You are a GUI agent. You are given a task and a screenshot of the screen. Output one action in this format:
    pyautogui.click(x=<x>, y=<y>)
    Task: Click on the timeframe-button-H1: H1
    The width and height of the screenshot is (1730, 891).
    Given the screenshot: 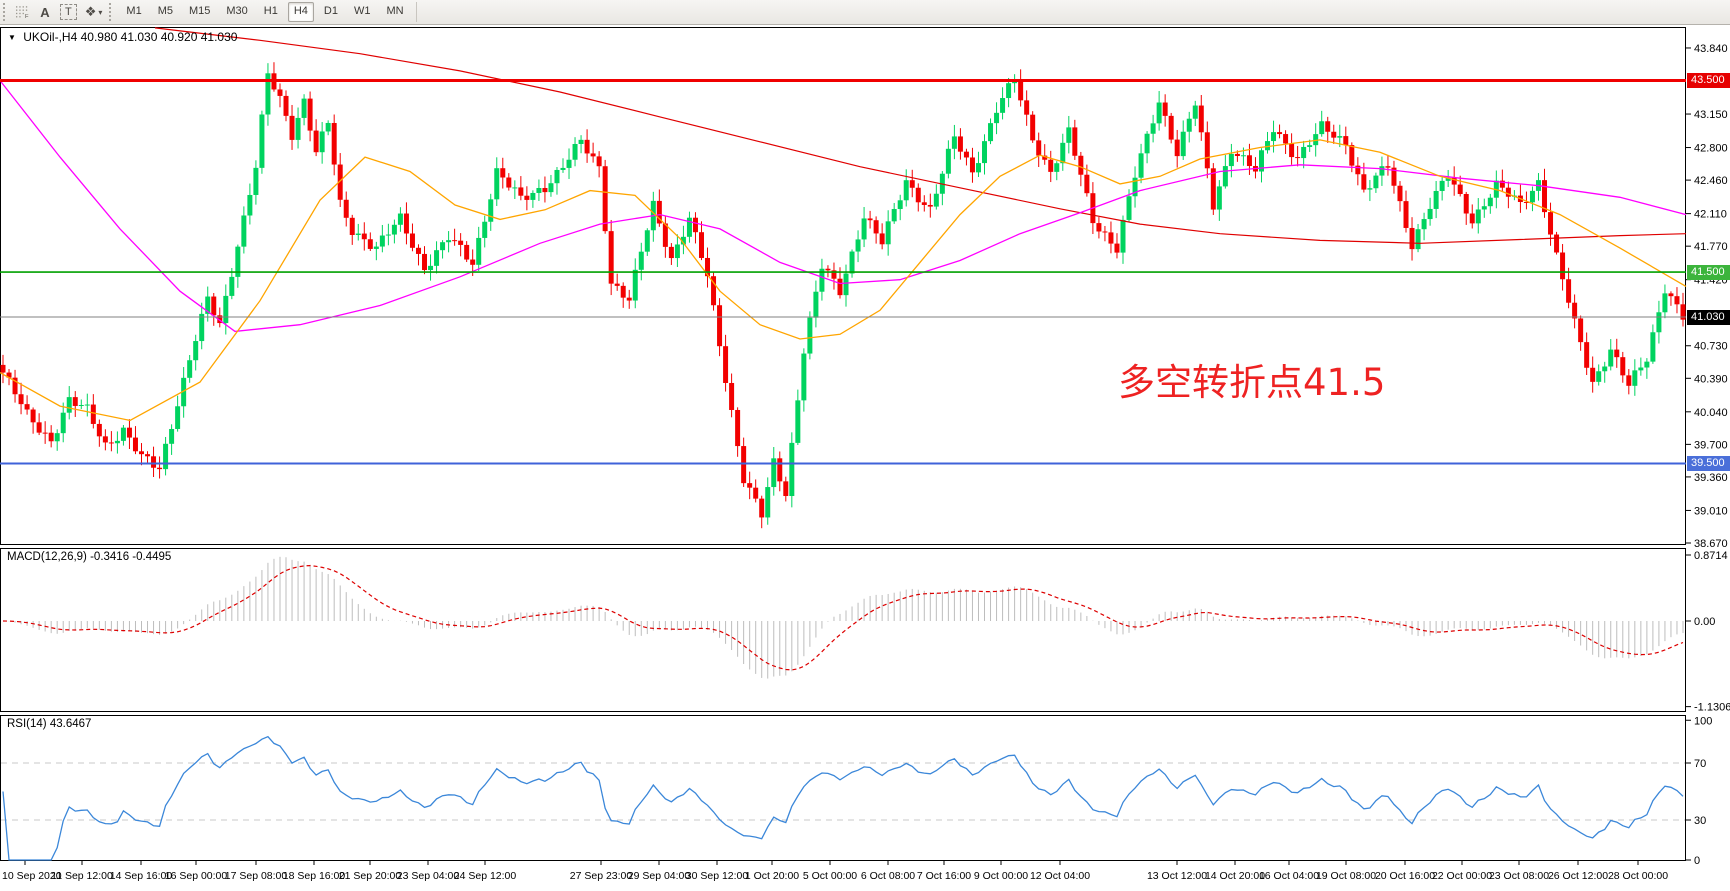 What is the action you would take?
    pyautogui.click(x=270, y=11)
    